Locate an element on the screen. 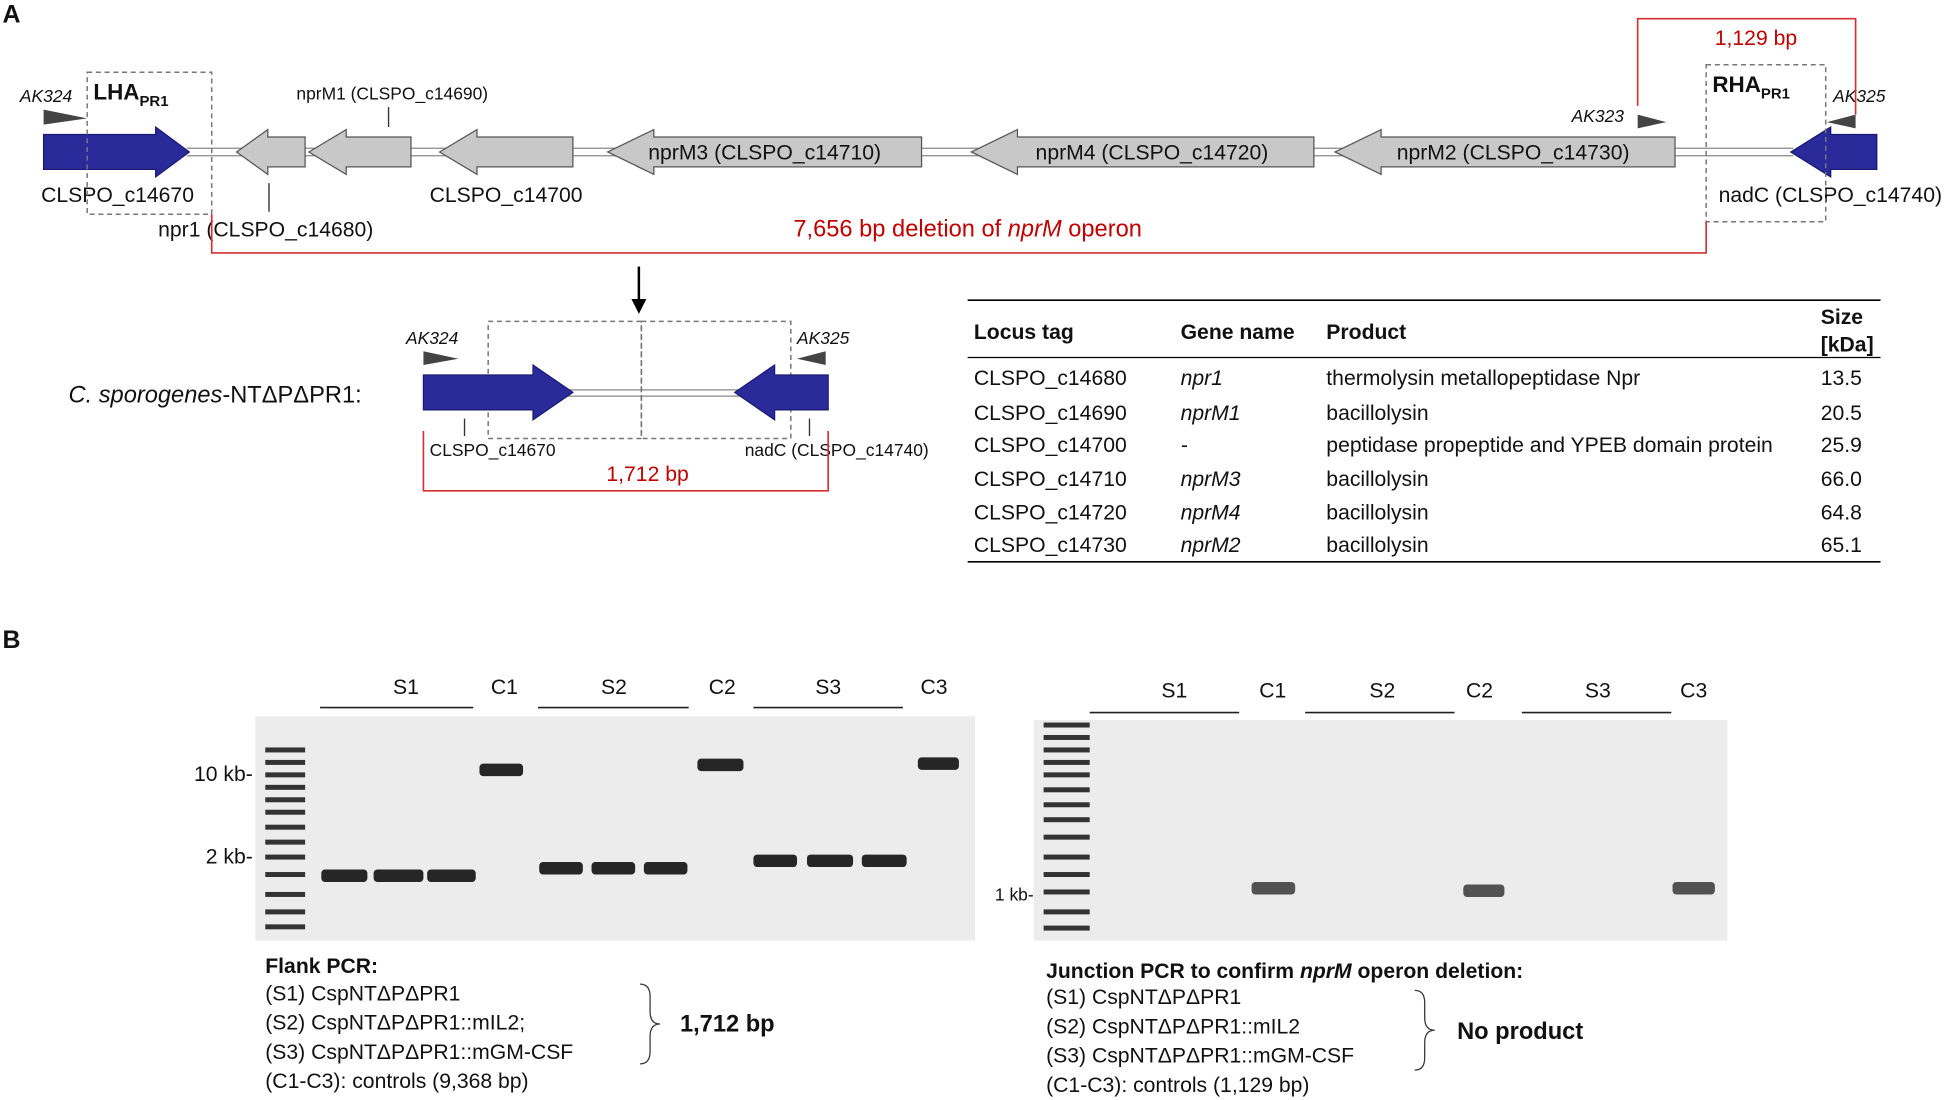  deletion-bracket is located at coordinates (958, 234).